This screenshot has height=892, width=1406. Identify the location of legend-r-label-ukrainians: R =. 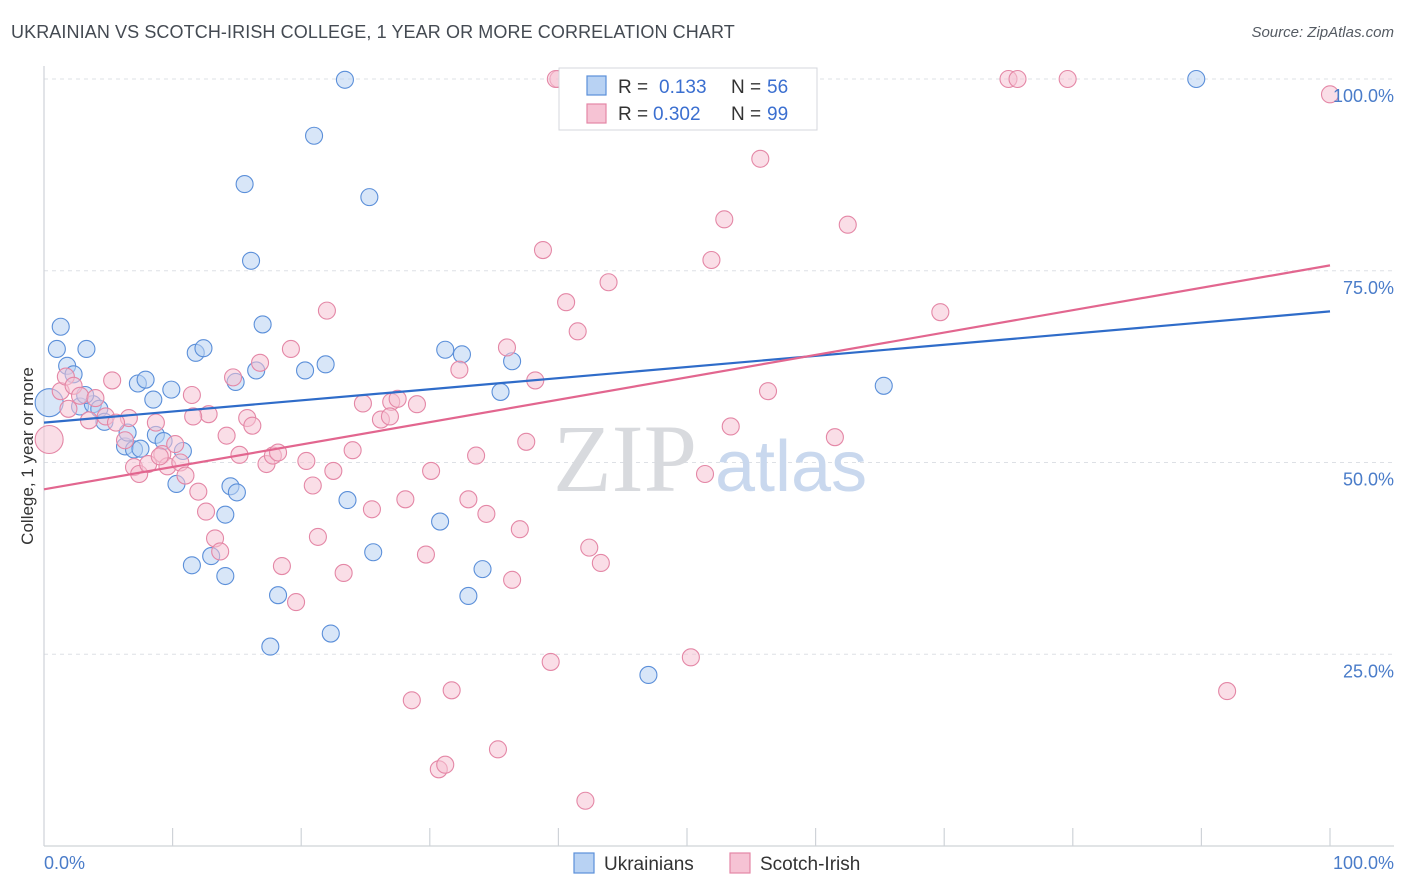
(633, 87).